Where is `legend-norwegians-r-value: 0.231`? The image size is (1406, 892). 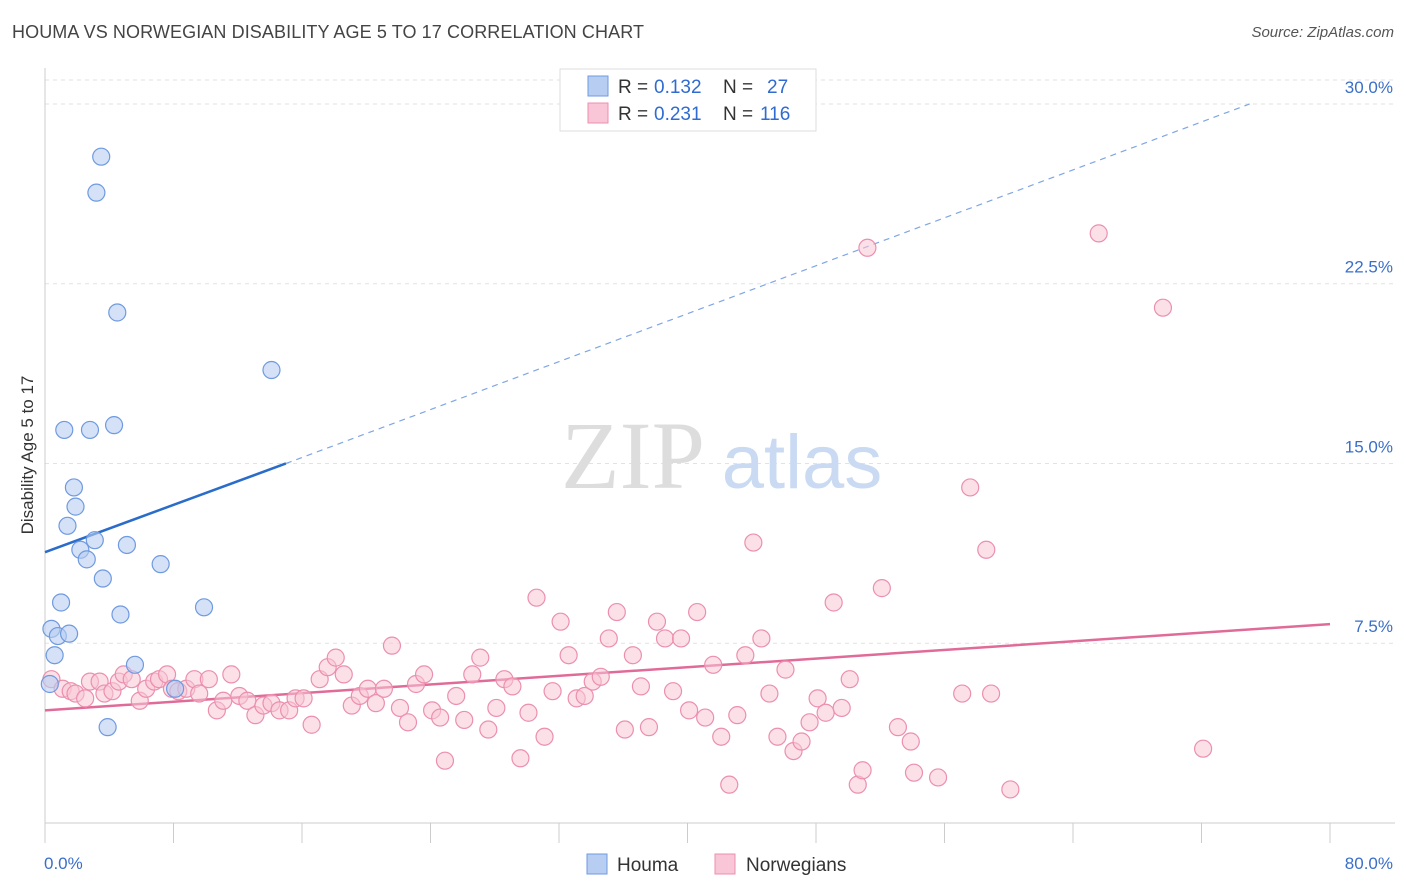 legend-norwegians-r-value: 0.231 is located at coordinates (678, 114).